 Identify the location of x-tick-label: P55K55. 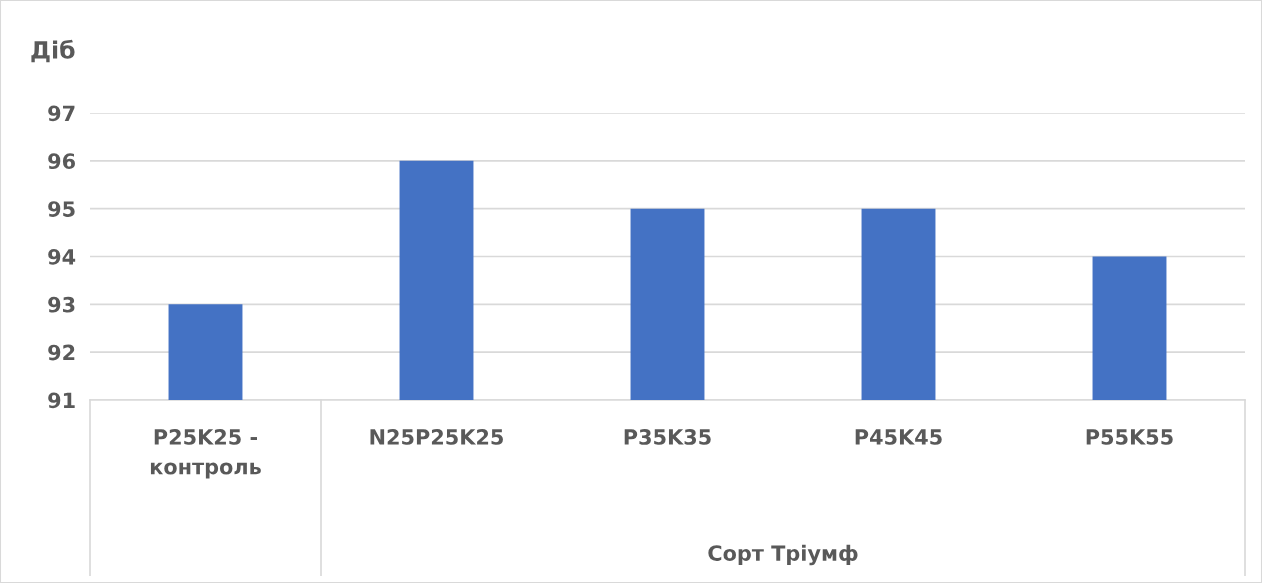
(1129, 437).